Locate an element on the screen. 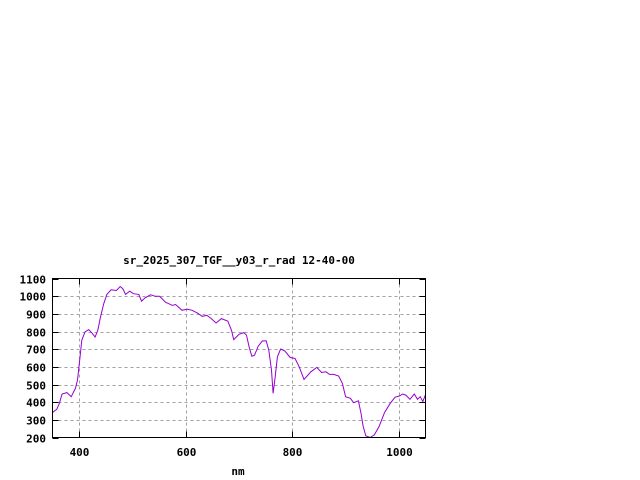 This screenshot has height=480, width=640. y-tick-label: 1100 is located at coordinates (33, 280).